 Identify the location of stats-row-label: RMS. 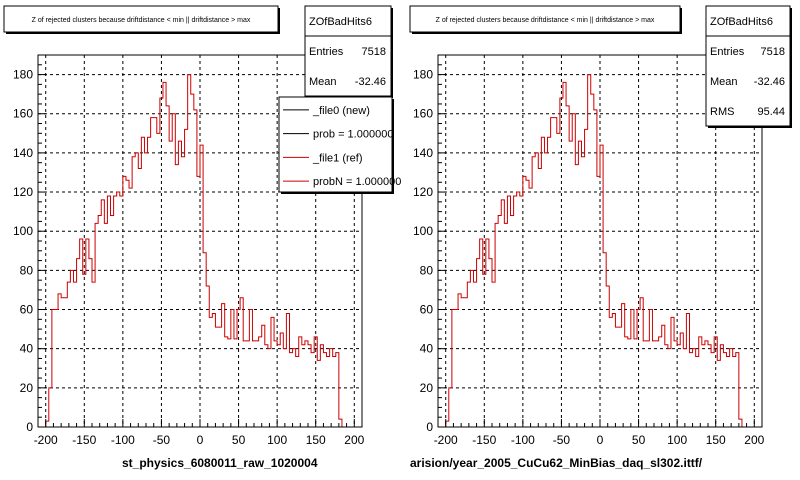
(722, 112).